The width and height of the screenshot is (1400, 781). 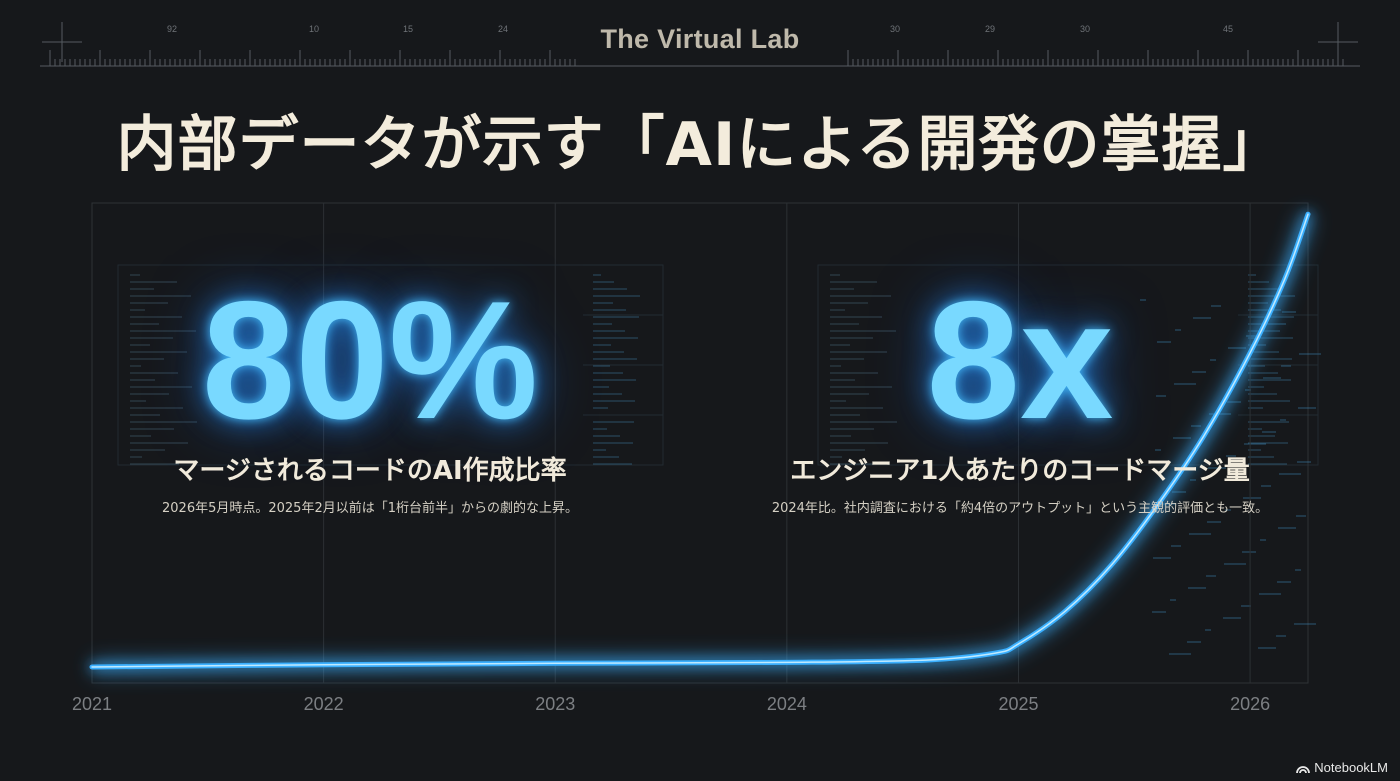 What do you see at coordinates (1351, 767) in the screenshot?
I see `watermark-label: NotebookLM` at bounding box center [1351, 767].